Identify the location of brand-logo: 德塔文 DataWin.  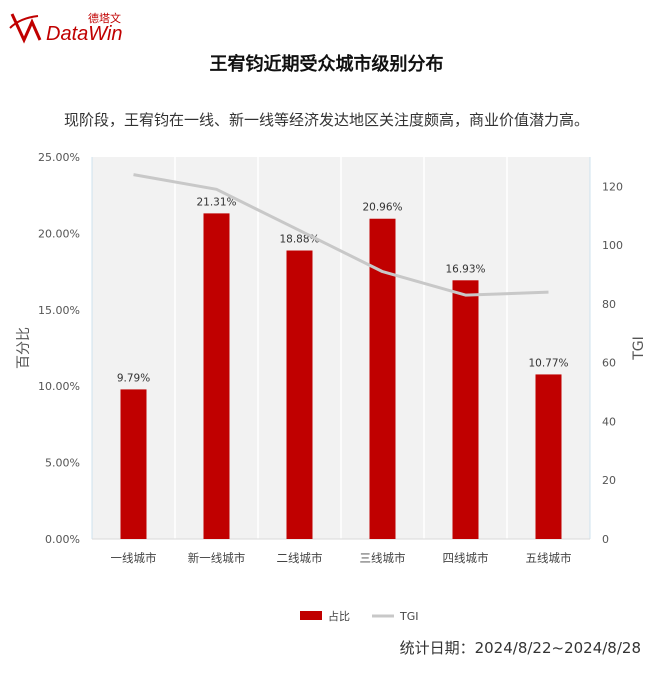
(73, 28).